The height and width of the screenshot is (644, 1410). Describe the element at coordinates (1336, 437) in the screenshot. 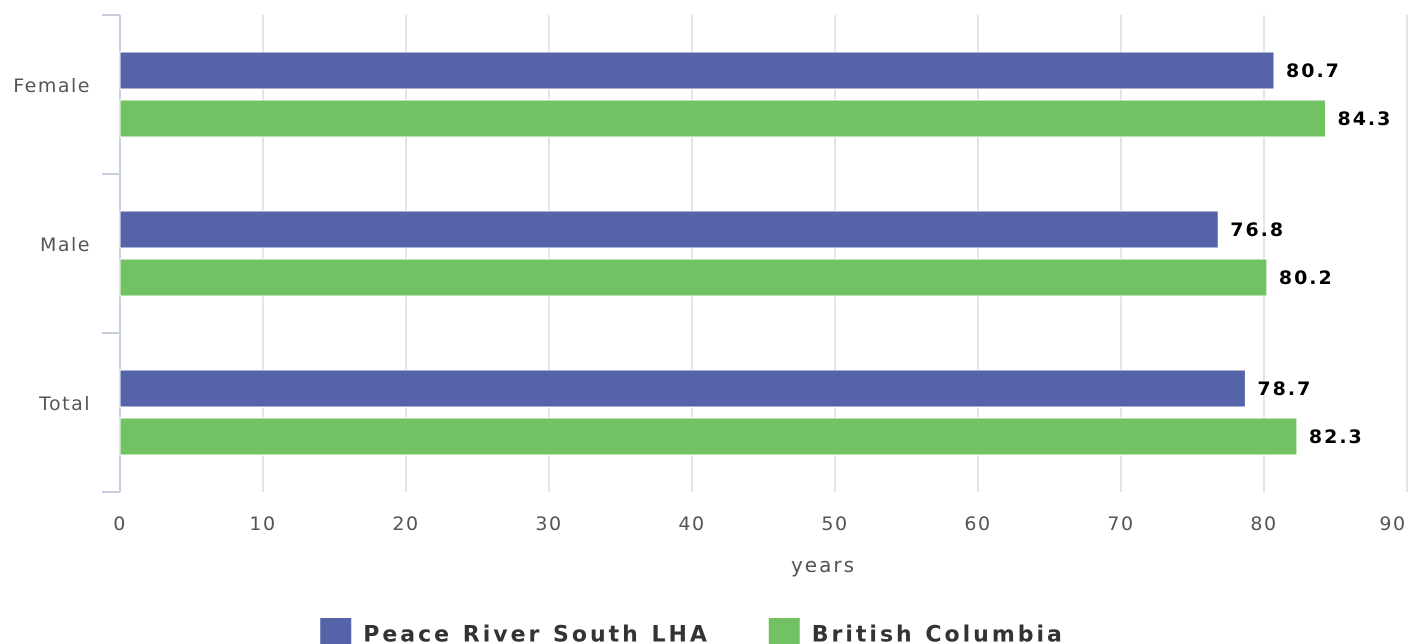

I see `data-label-total-british-columbia: 82.3` at that location.